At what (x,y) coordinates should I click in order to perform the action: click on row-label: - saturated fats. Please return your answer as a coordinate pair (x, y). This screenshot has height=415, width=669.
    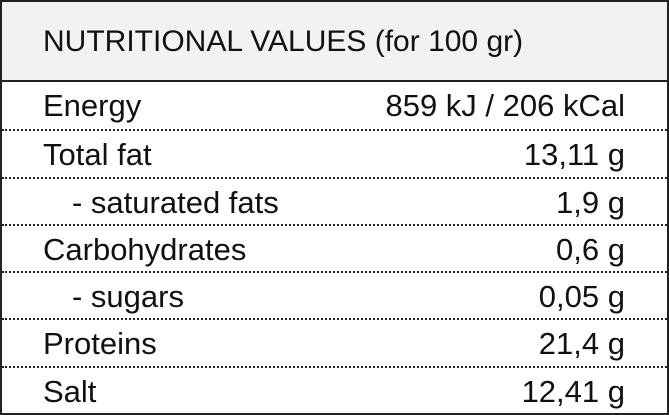
    Looking at the image, I should click on (175, 202).